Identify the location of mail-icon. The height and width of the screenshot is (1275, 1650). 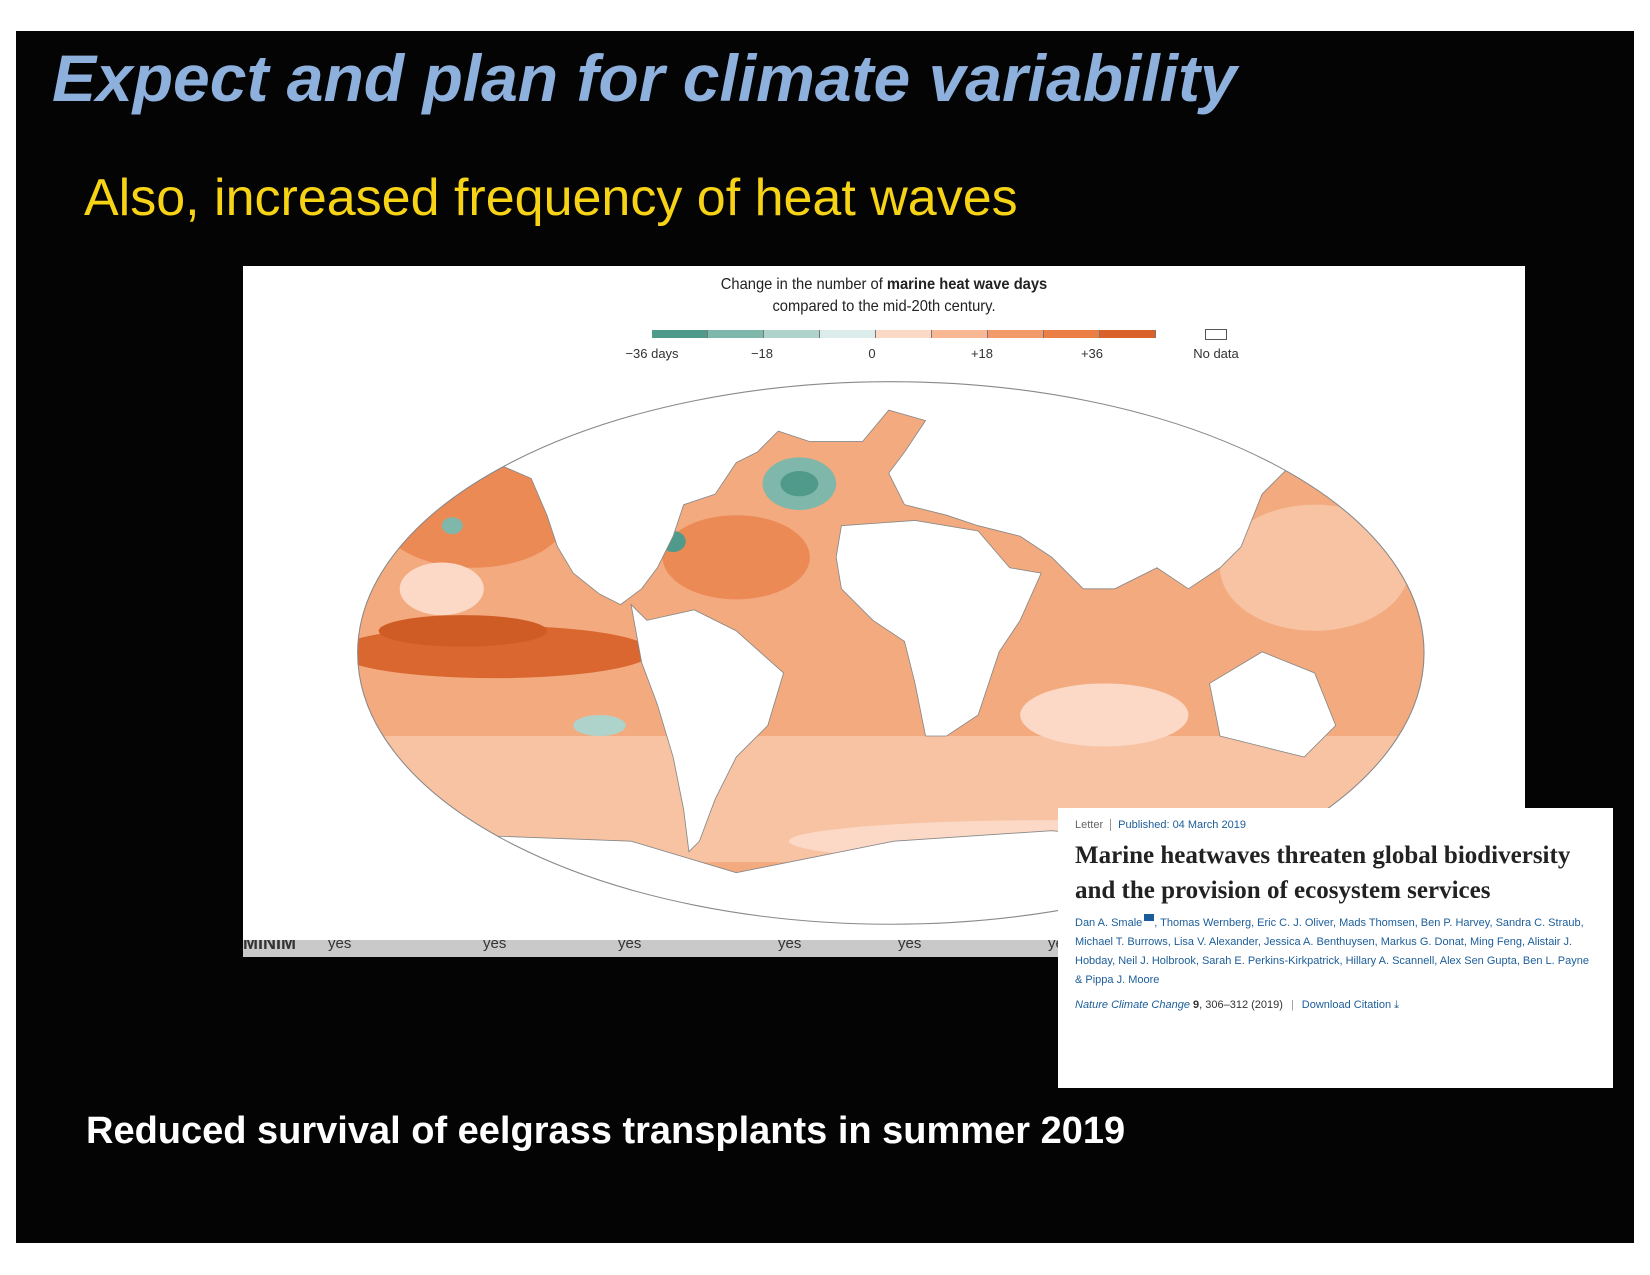
(1149, 918).